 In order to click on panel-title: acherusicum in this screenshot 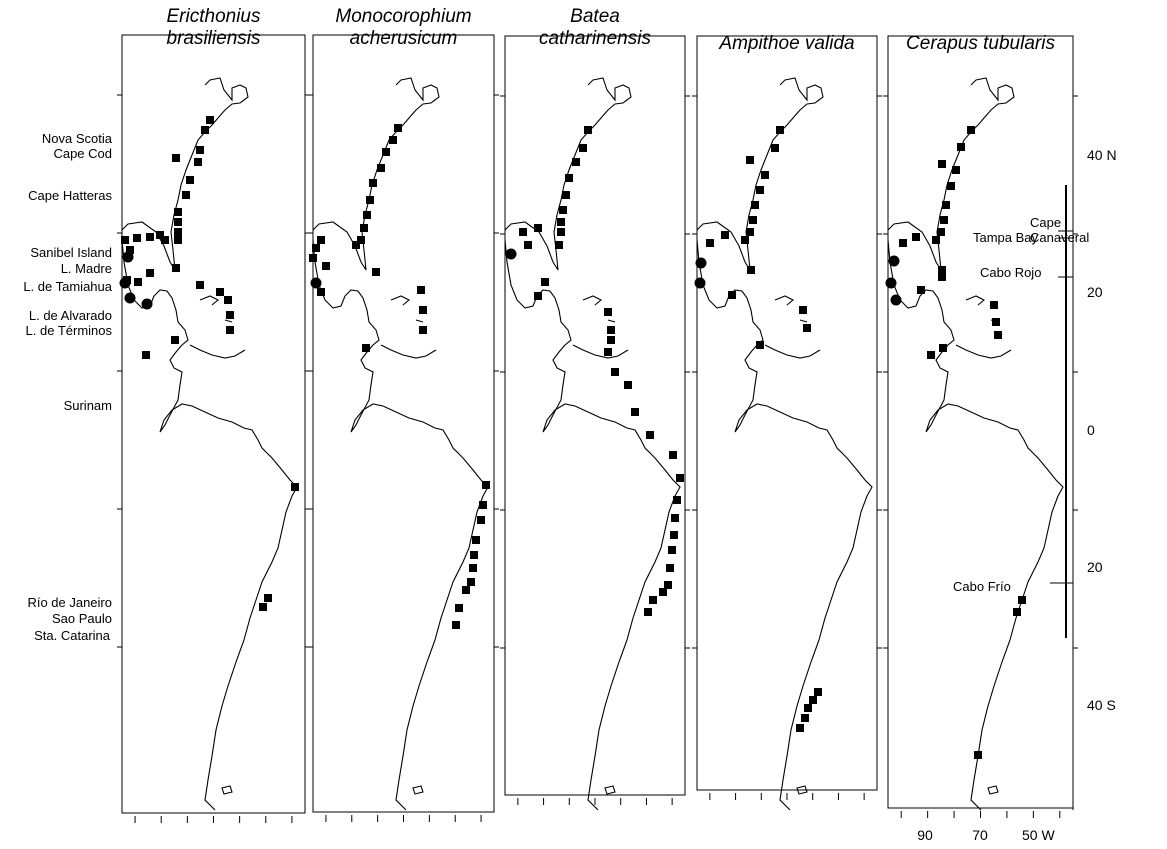, I will do `click(404, 38)`.